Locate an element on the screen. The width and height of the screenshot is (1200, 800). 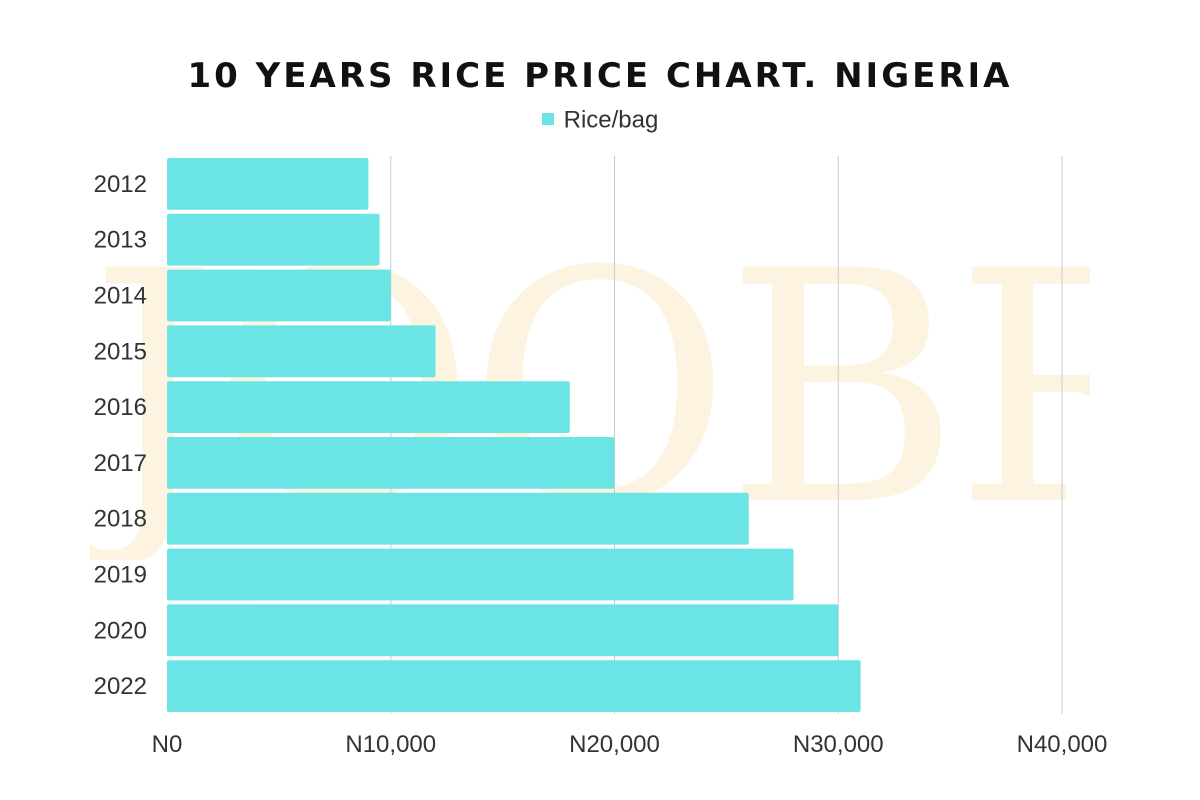
y-tick-label: 2018 is located at coordinates (120, 519).